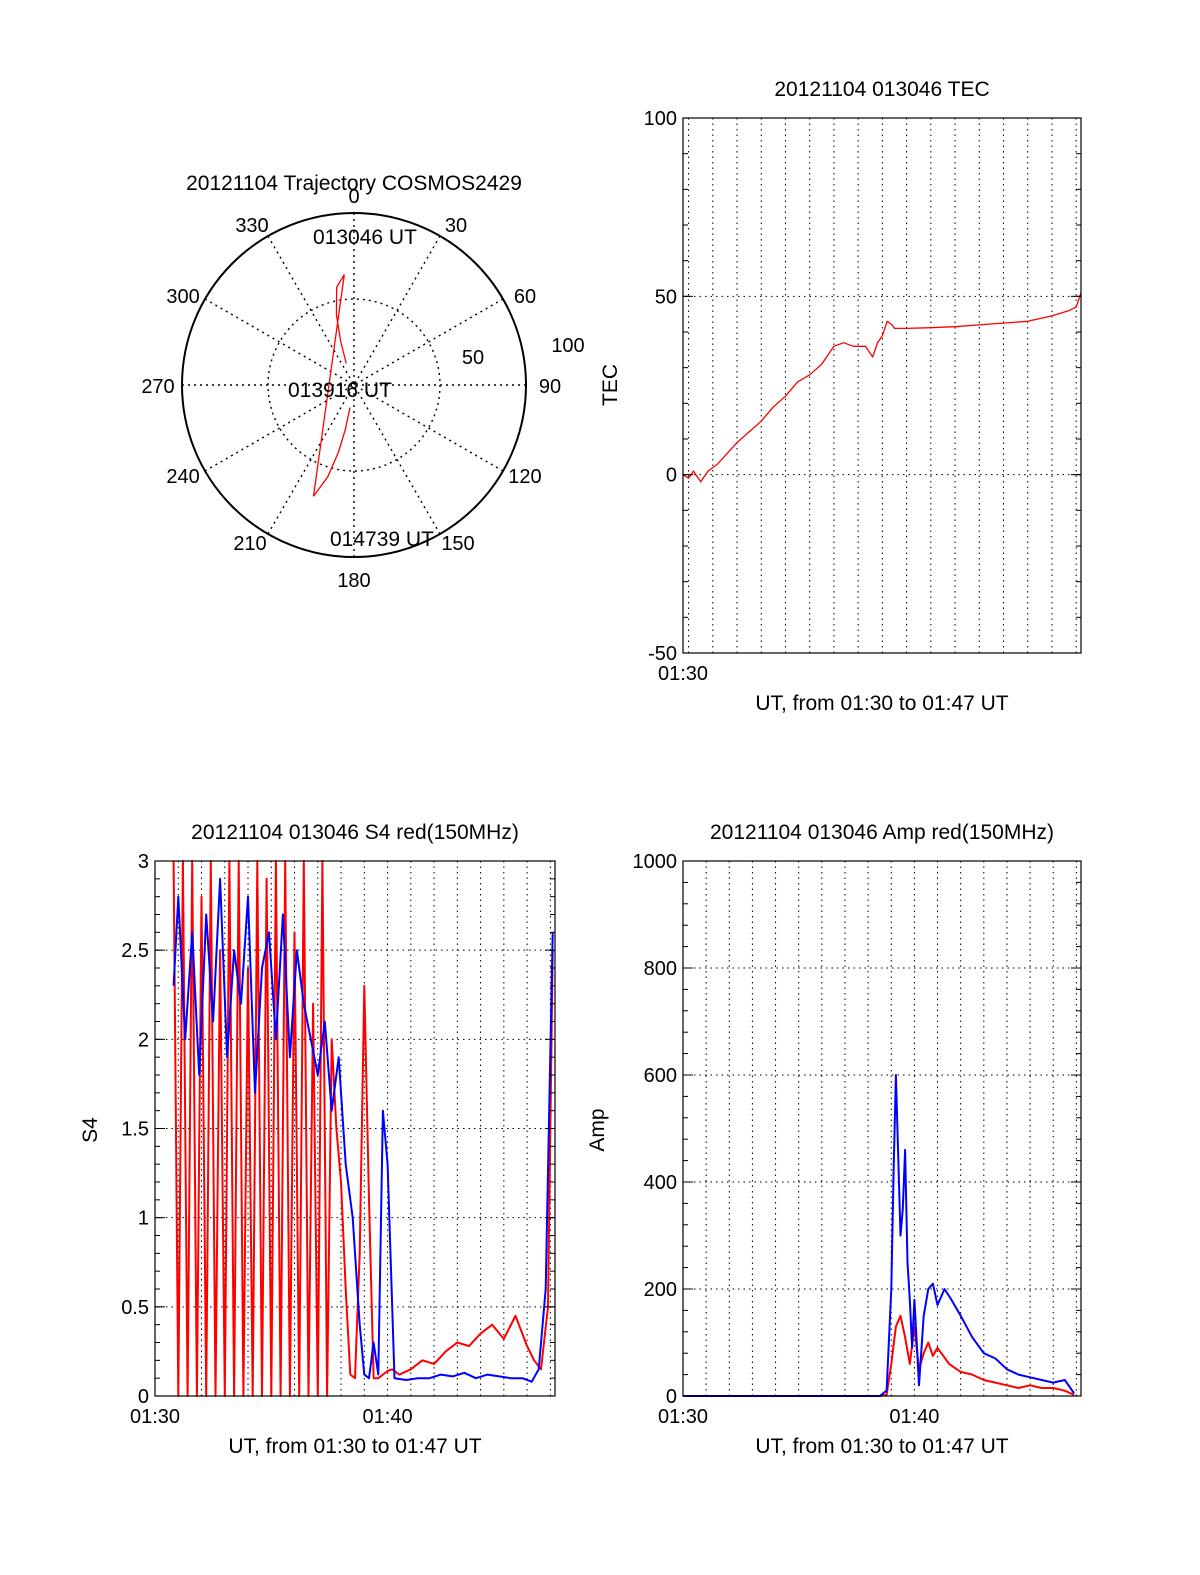 This screenshot has width=1200, height=1575. I want to click on tec-series, so click(882, 387).